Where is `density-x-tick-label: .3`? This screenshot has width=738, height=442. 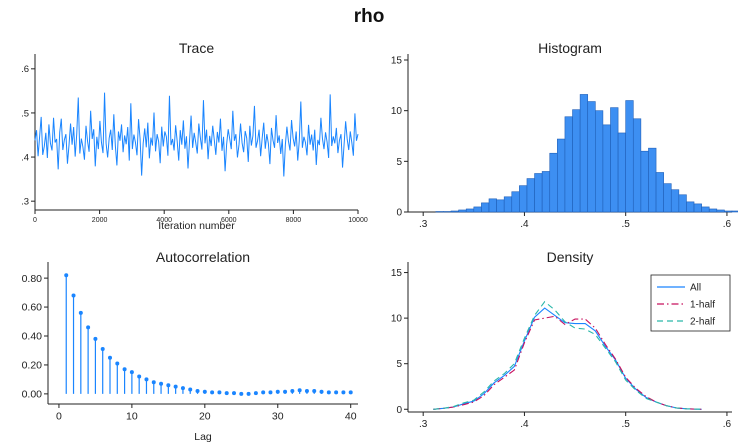 density-x-tick-label: .3 is located at coordinates (423, 424).